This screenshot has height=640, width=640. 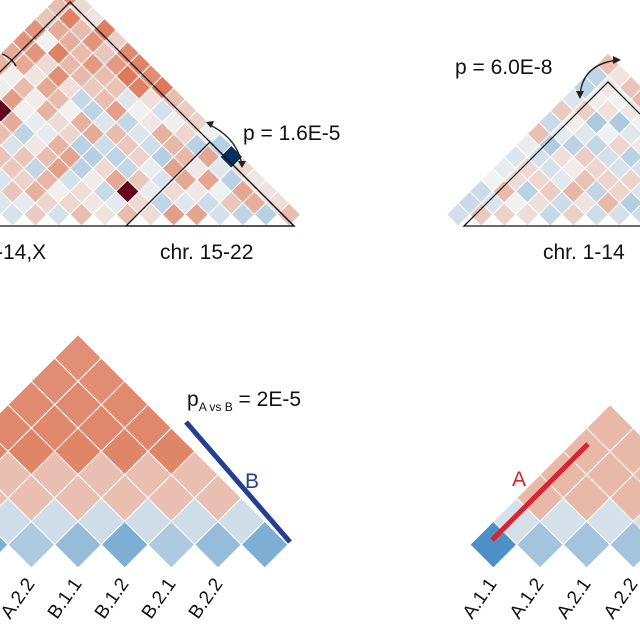 What do you see at coordinates (252, 481) in the screenshot?
I see `group-b-label: B` at bounding box center [252, 481].